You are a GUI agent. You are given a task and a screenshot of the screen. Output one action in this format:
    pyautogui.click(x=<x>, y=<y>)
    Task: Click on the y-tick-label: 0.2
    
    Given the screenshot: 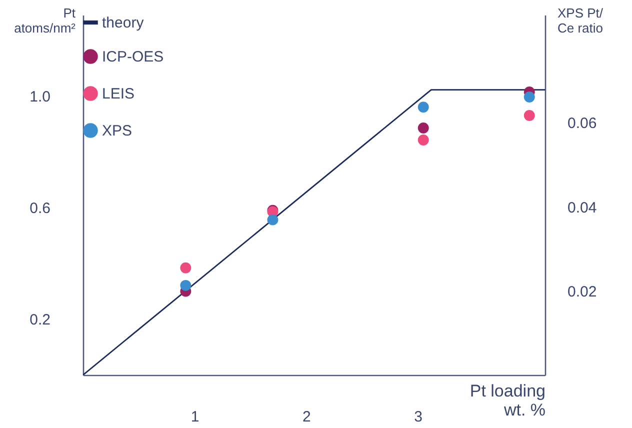 What is the action you would take?
    pyautogui.click(x=40, y=320)
    